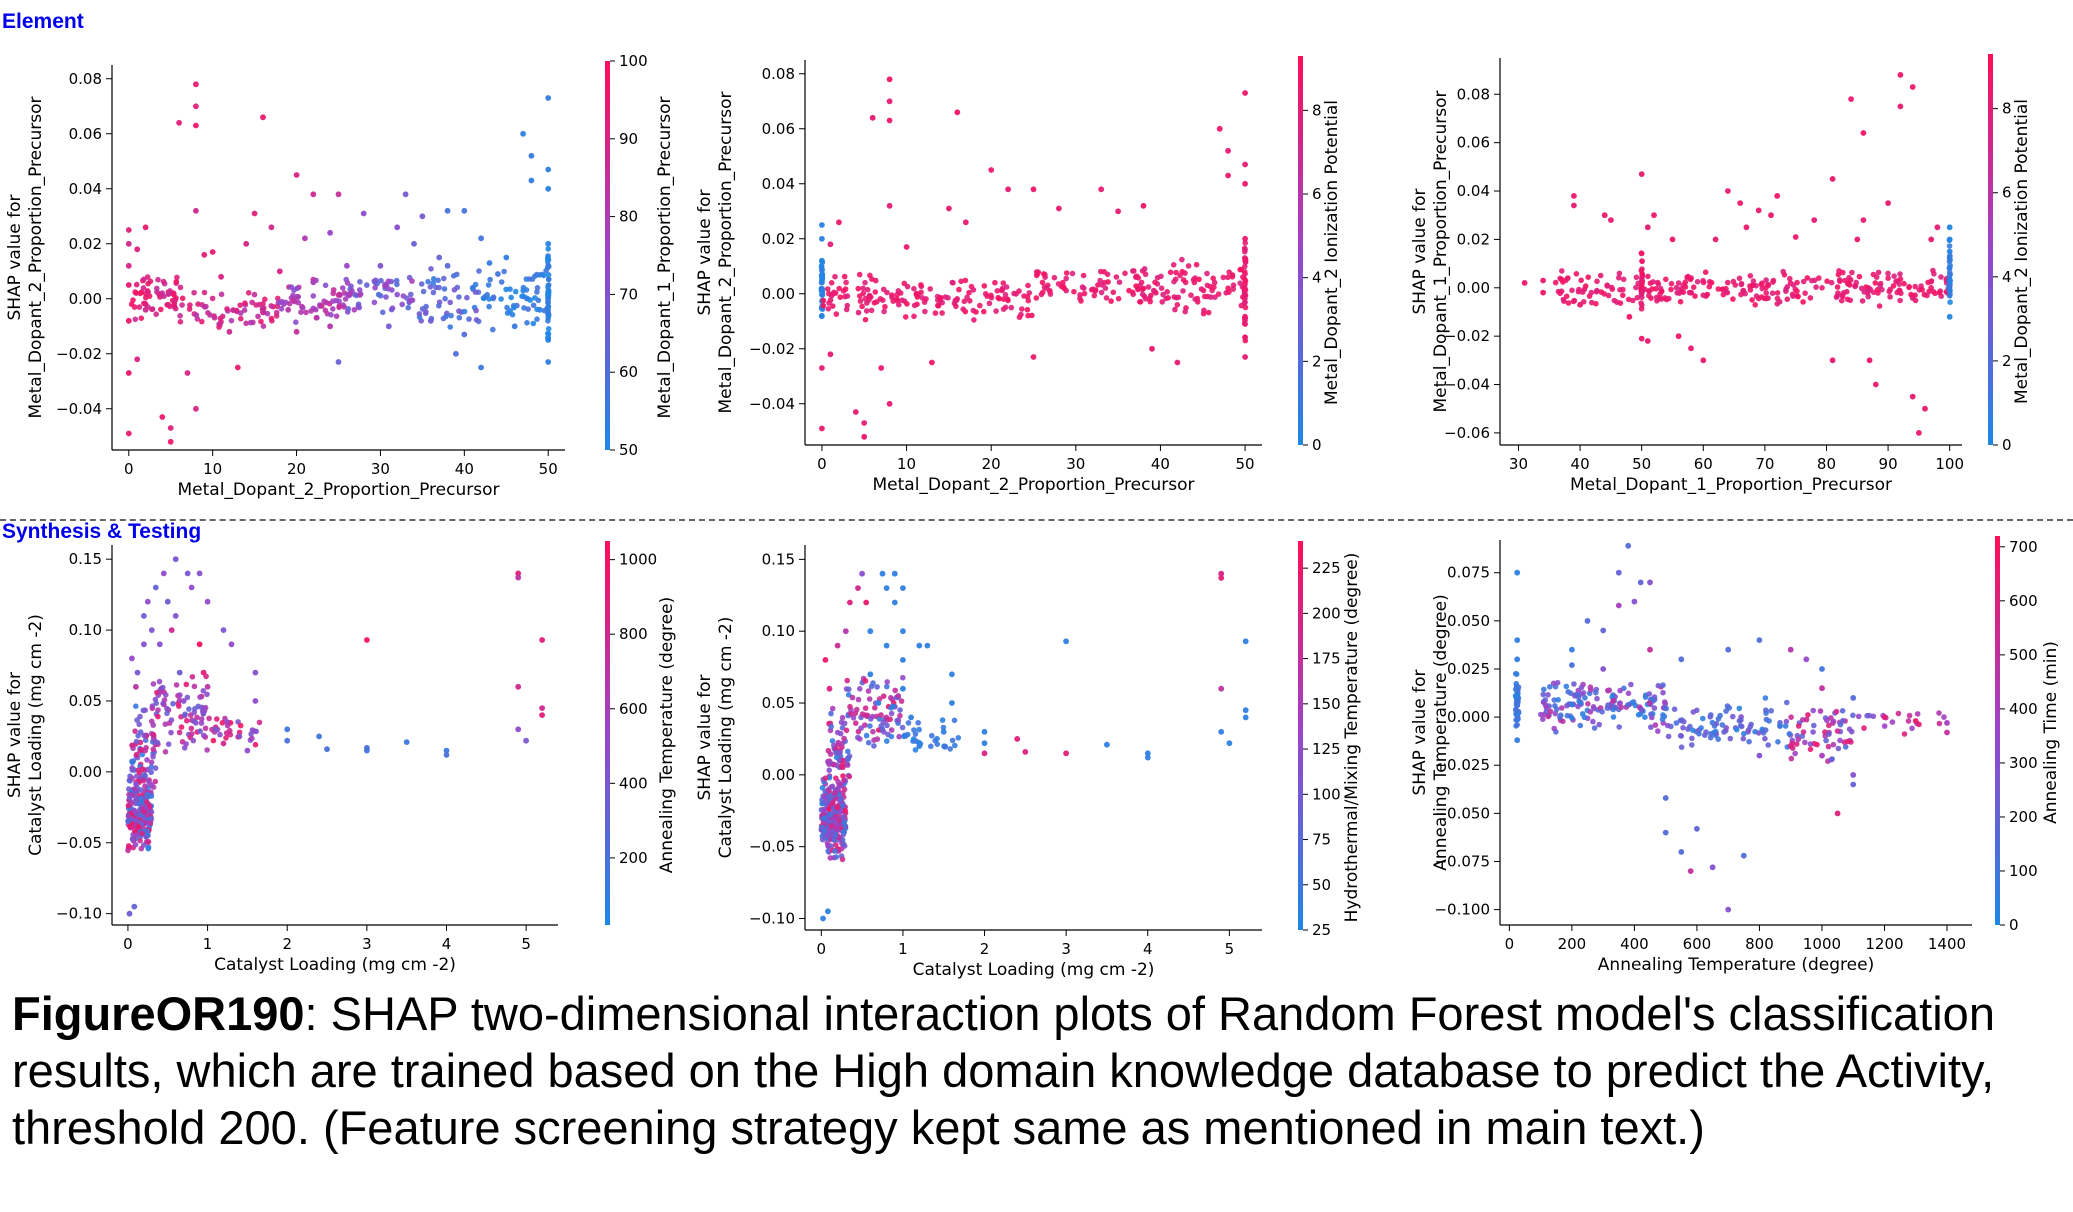 Image resolution: width=2073 pixels, height=1212 pixels. Describe the element at coordinates (1321, 930) in the screenshot. I see `colorbar-tick-label: 25` at that location.